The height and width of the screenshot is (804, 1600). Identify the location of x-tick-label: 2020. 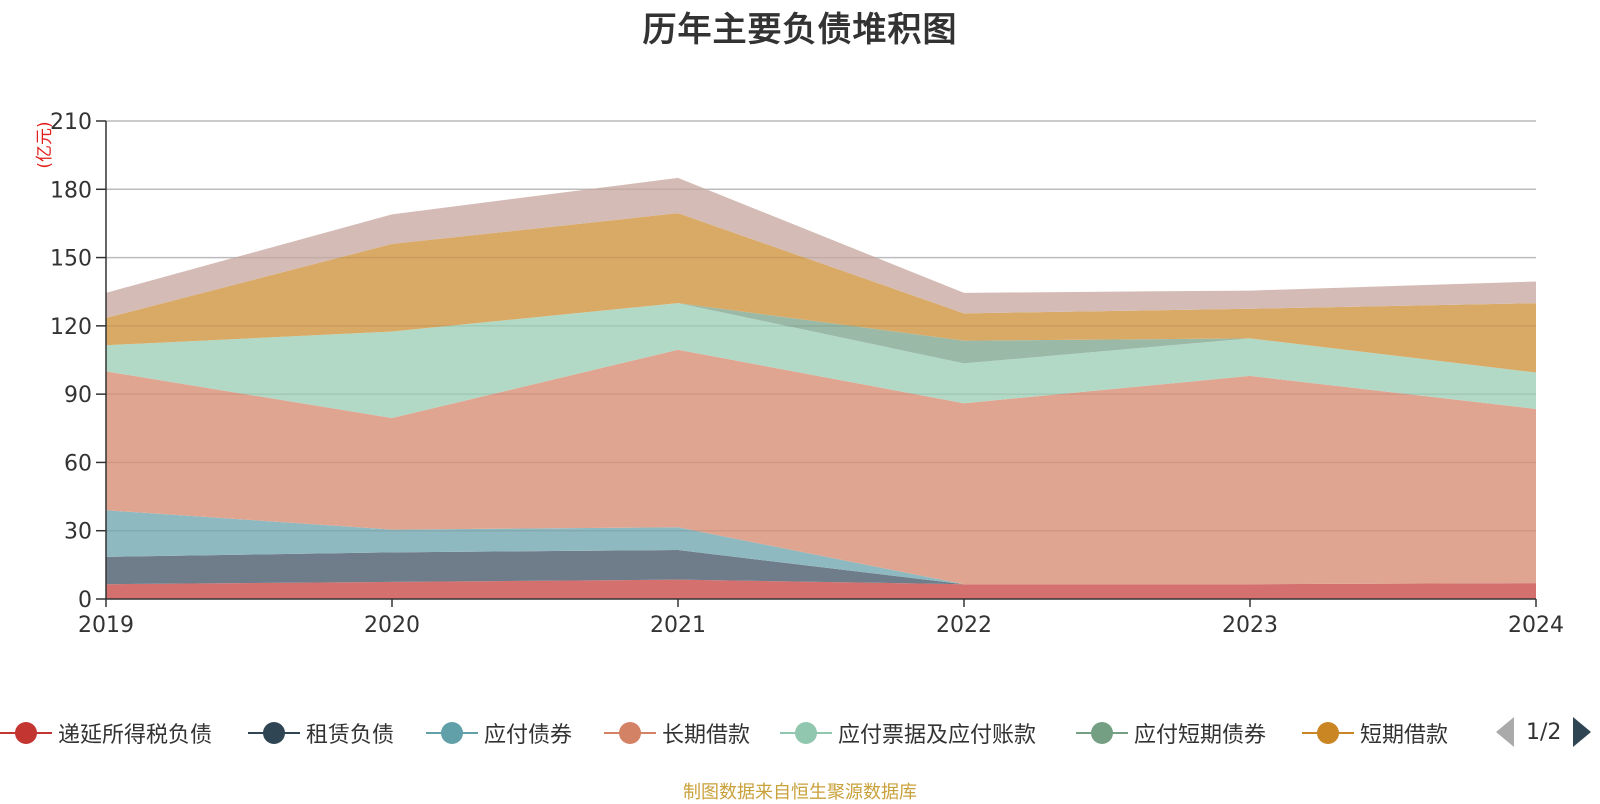
(392, 625).